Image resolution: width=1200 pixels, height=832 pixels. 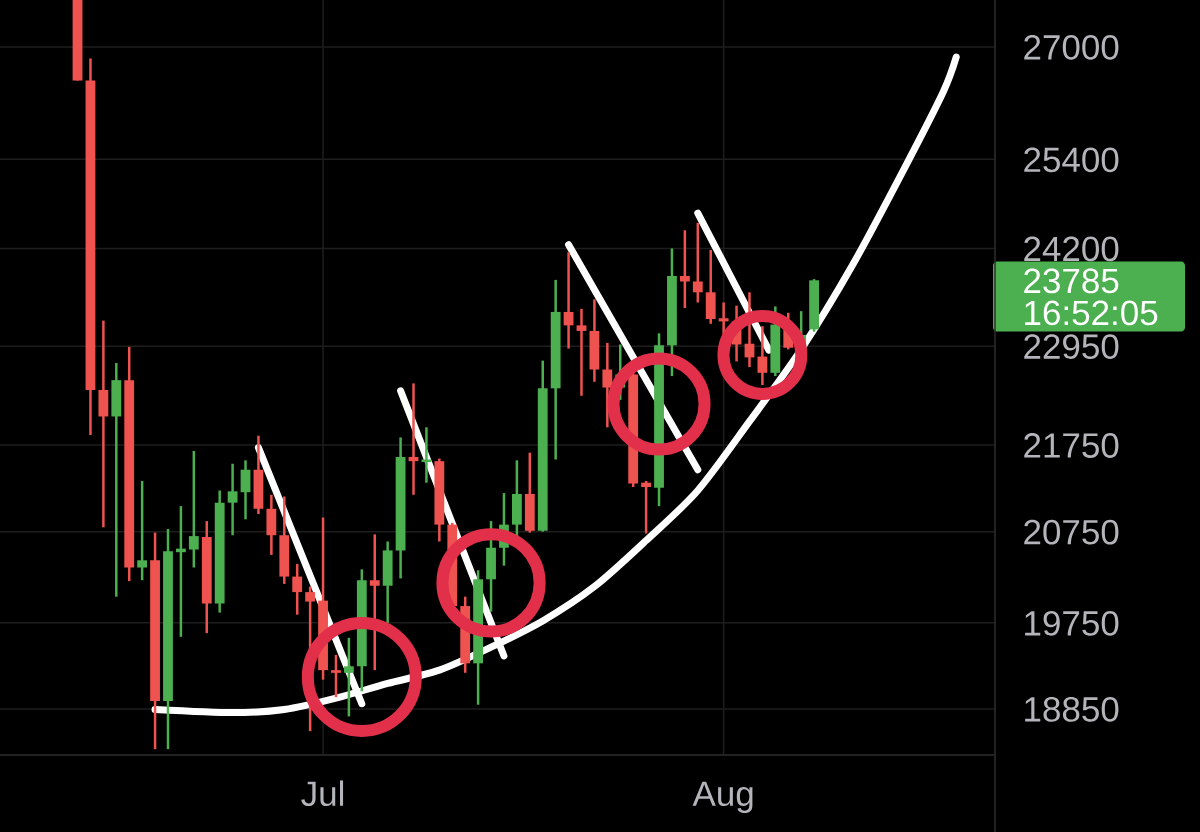 I want to click on y-tick-label: 21750, so click(x=1071, y=445).